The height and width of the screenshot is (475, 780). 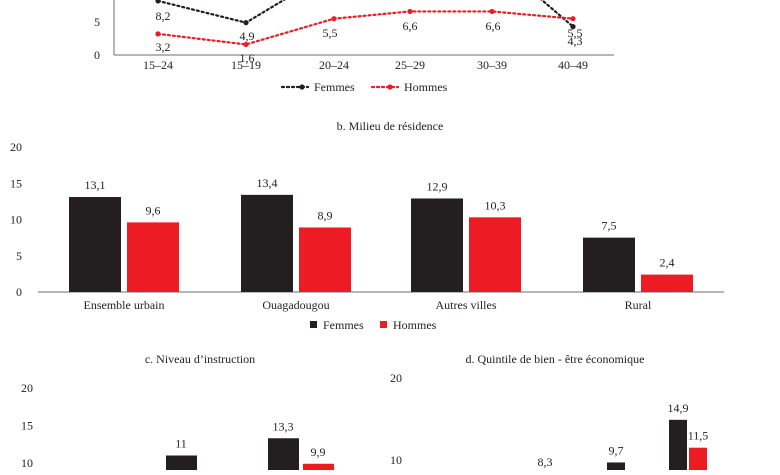 What do you see at coordinates (667, 263) in the screenshot?
I see `b-data-label-hommes: 2,4` at bounding box center [667, 263].